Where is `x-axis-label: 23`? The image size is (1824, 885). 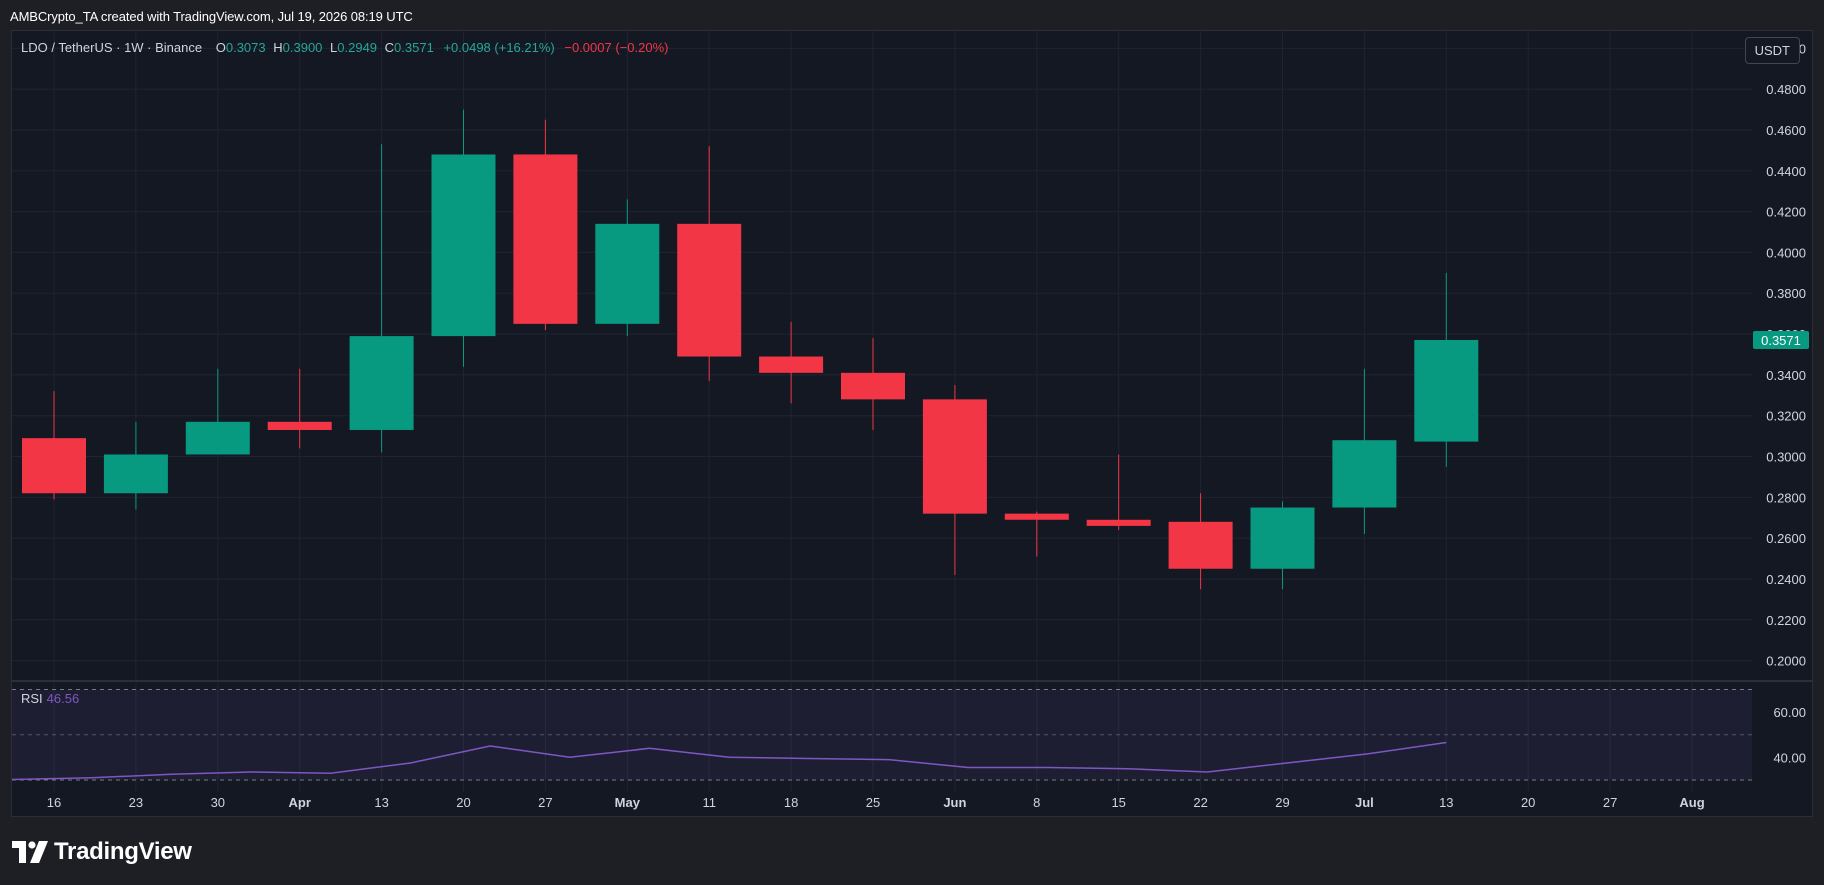 x-axis-label: 23 is located at coordinates (136, 802).